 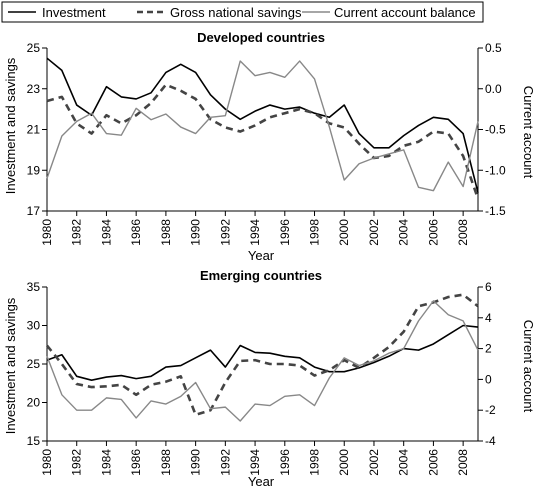 I want to click on y2-tick-label-developed: 0.0, so click(x=493, y=89).